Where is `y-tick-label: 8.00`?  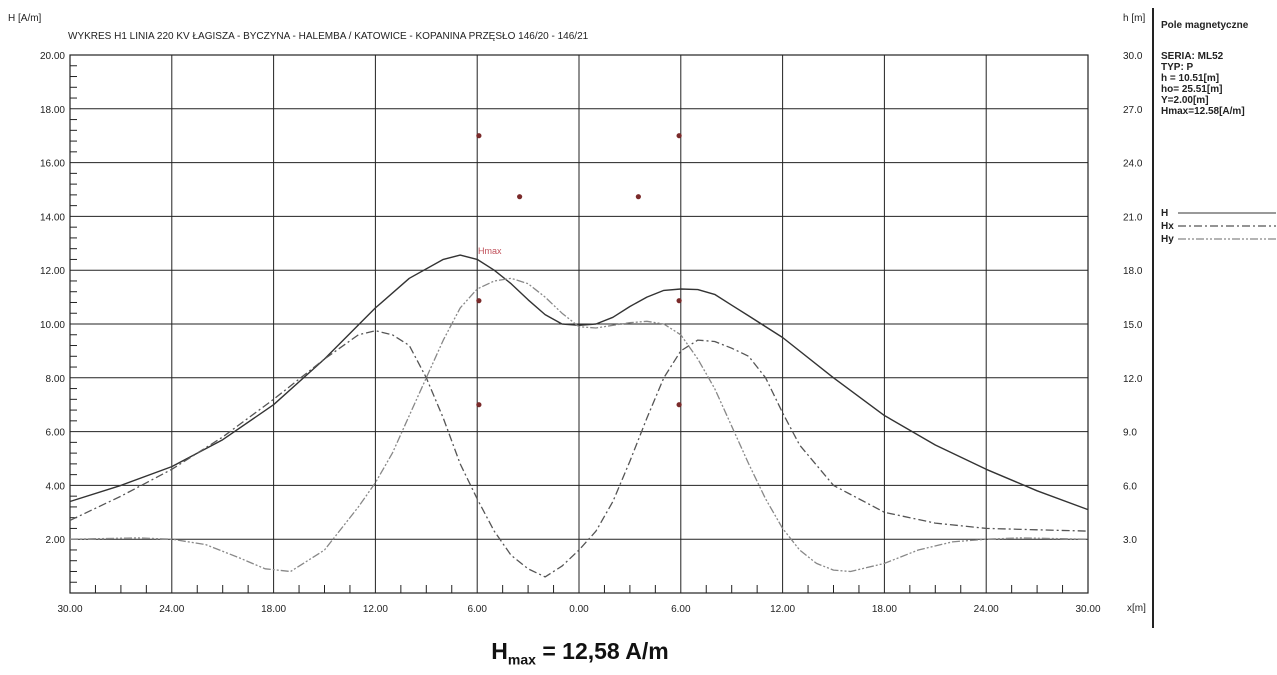 y-tick-label: 8.00 is located at coordinates (56, 379).